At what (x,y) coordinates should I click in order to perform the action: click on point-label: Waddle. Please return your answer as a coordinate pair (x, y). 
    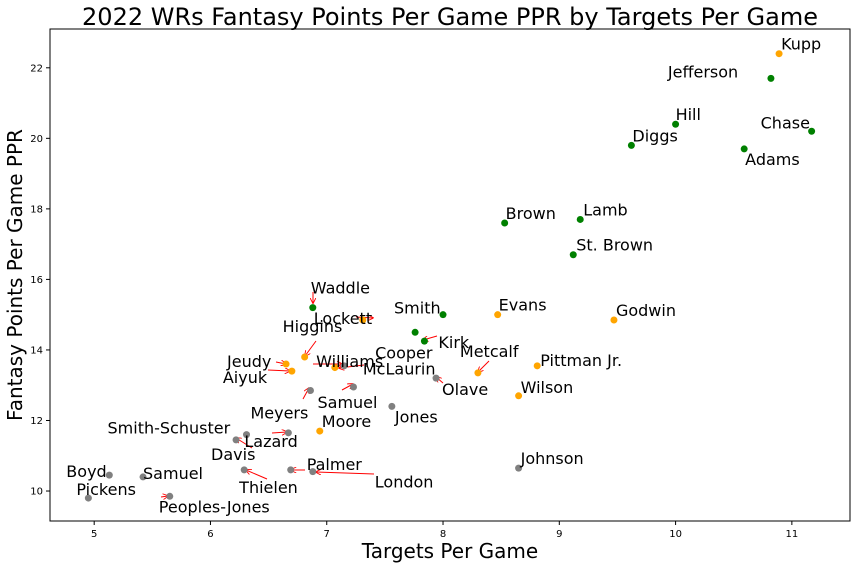
    Looking at the image, I should click on (340, 288).